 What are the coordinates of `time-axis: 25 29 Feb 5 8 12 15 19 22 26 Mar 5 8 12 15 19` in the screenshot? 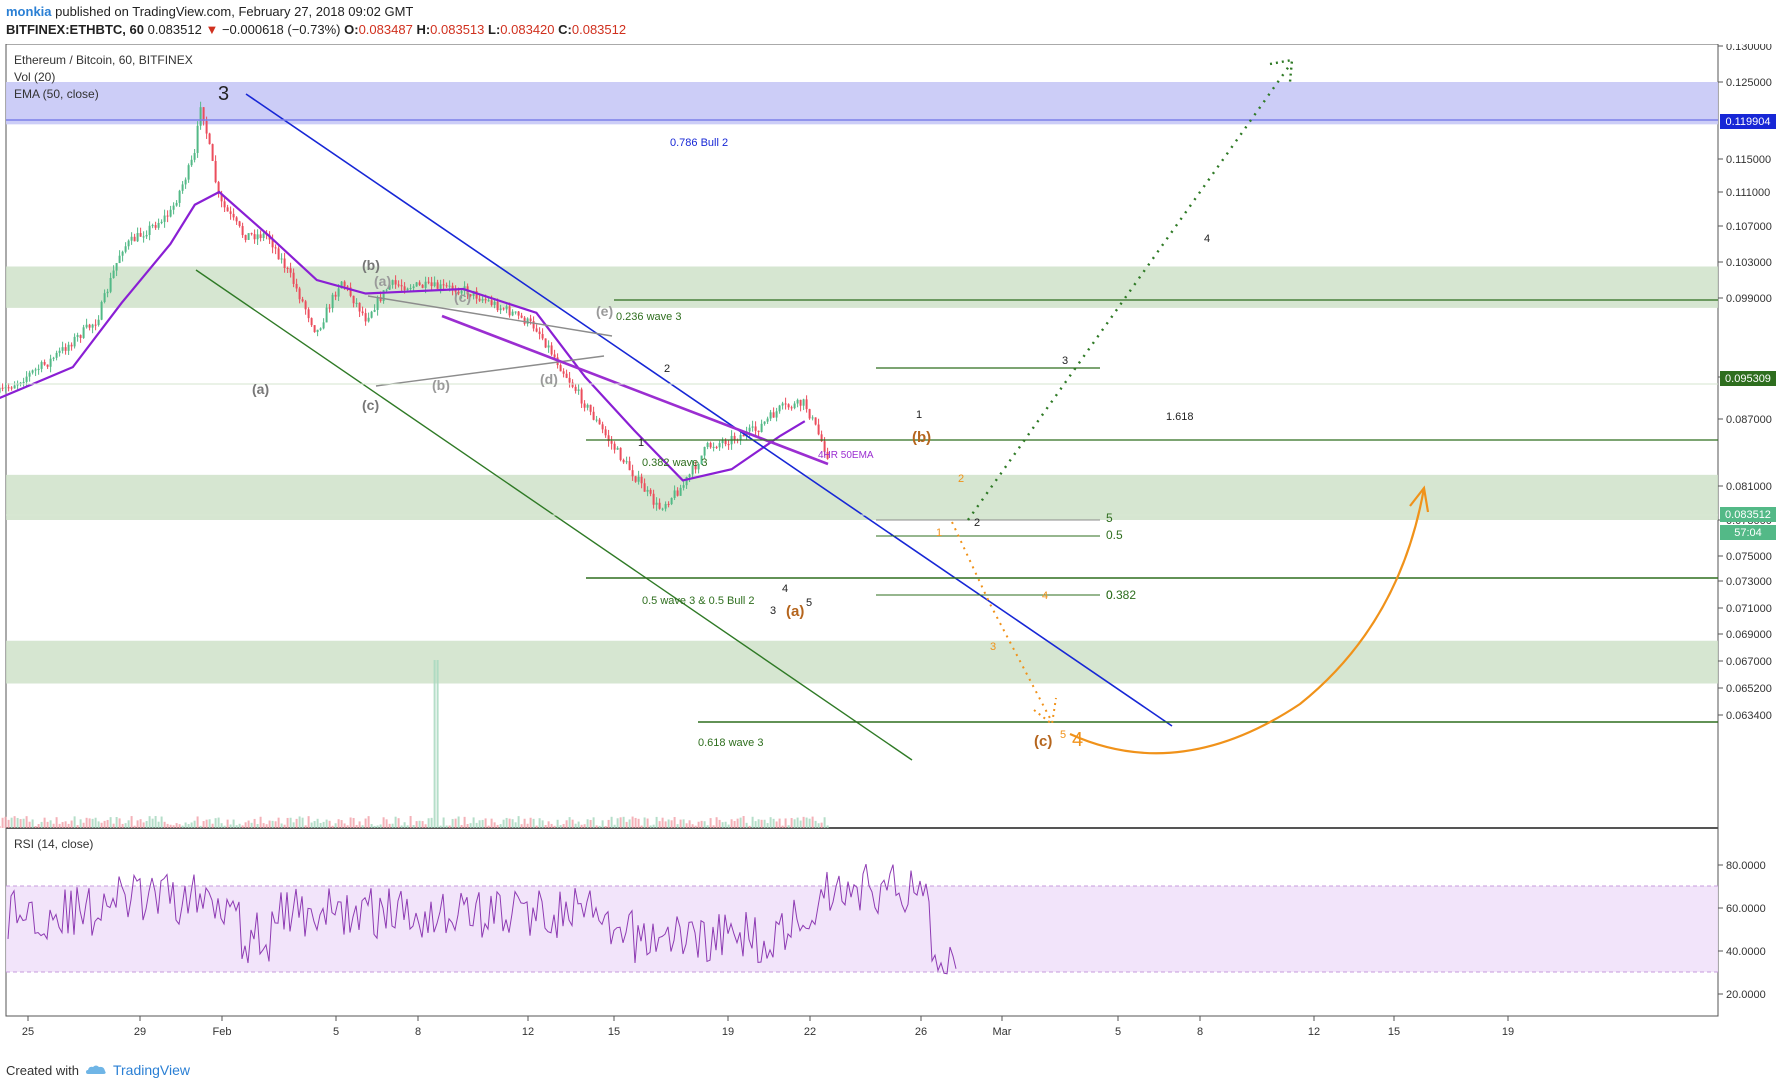 It's located at (768, 1027).